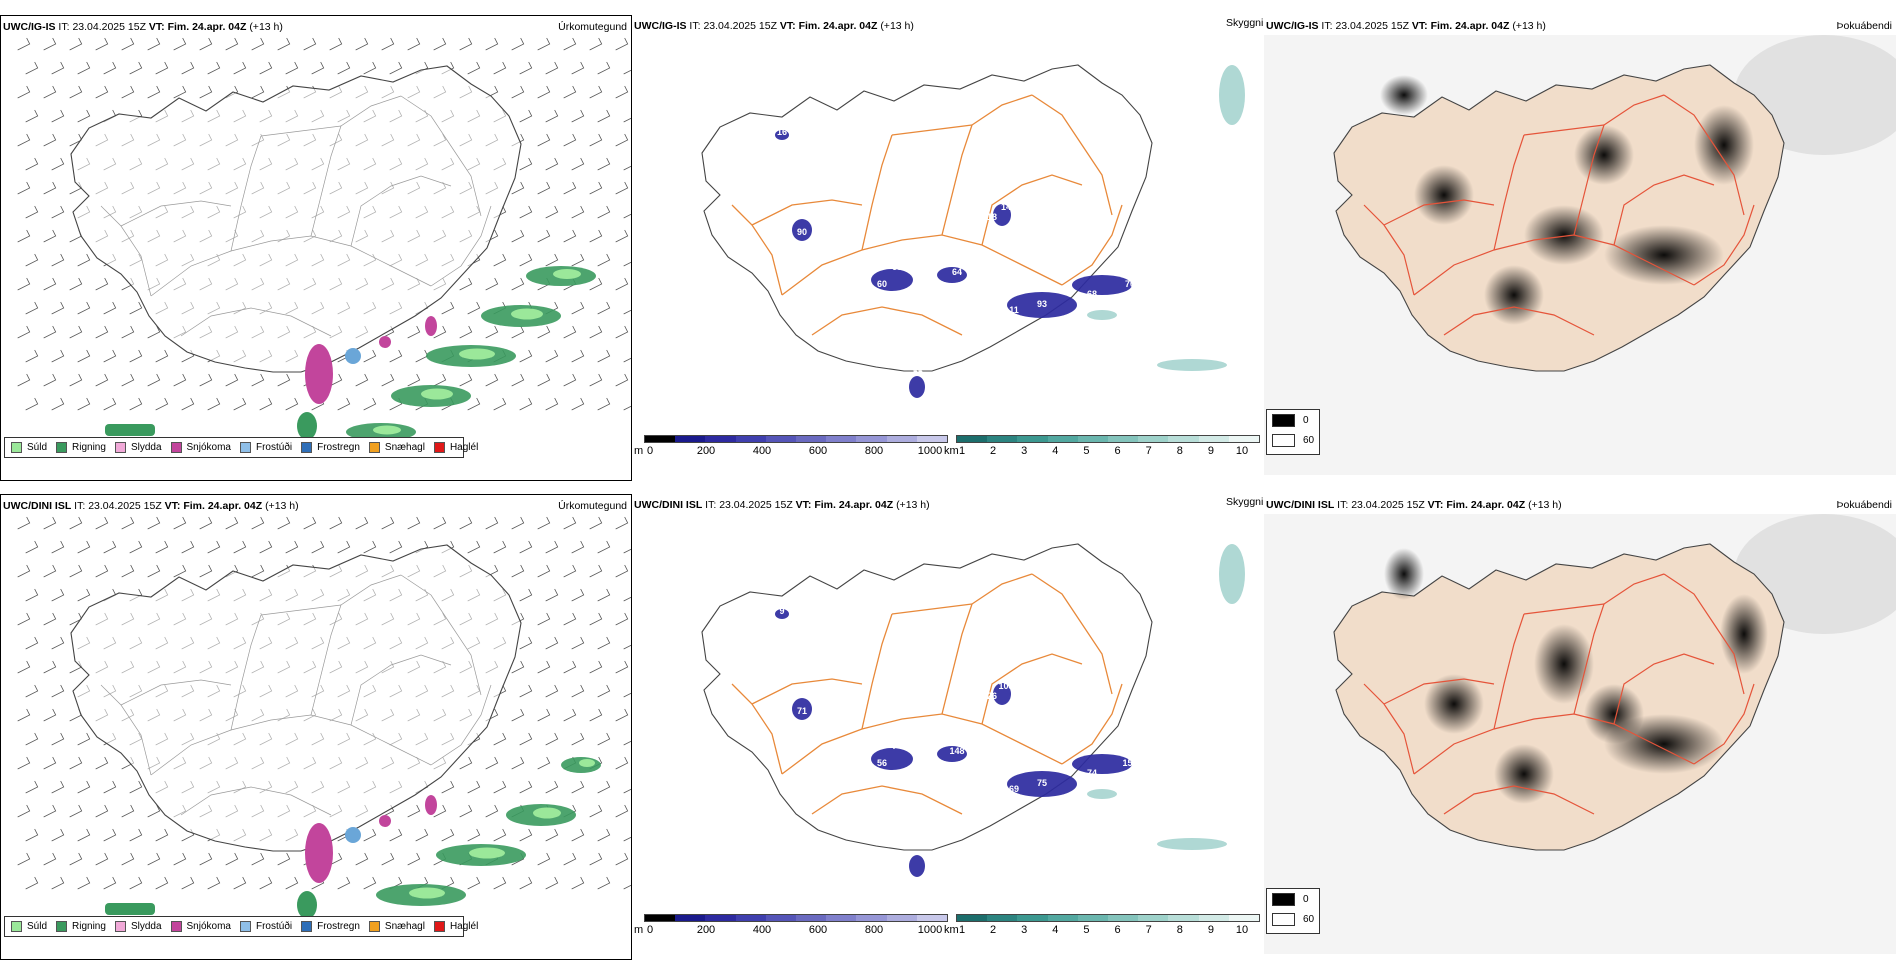 This screenshot has height=960, width=1900. What do you see at coordinates (1062, 811) in the screenshot?
I see `visibility-value-label: 83` at bounding box center [1062, 811].